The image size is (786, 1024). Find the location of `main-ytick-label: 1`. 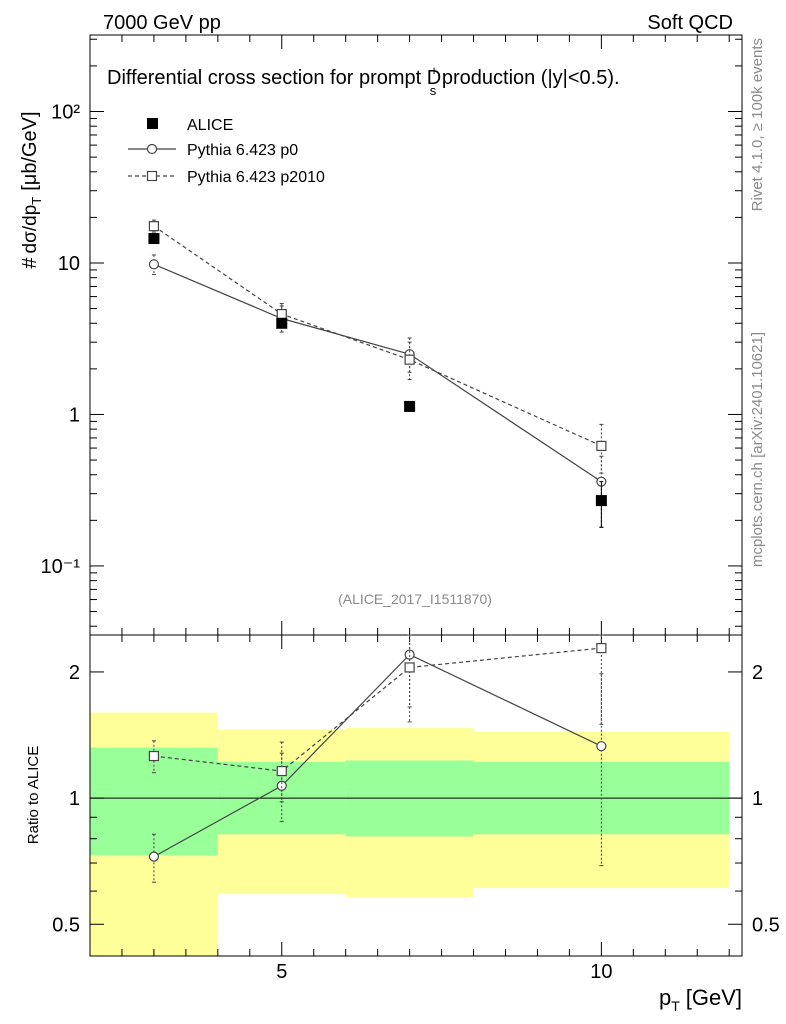

main-ytick-label: 1 is located at coordinates (74, 415).